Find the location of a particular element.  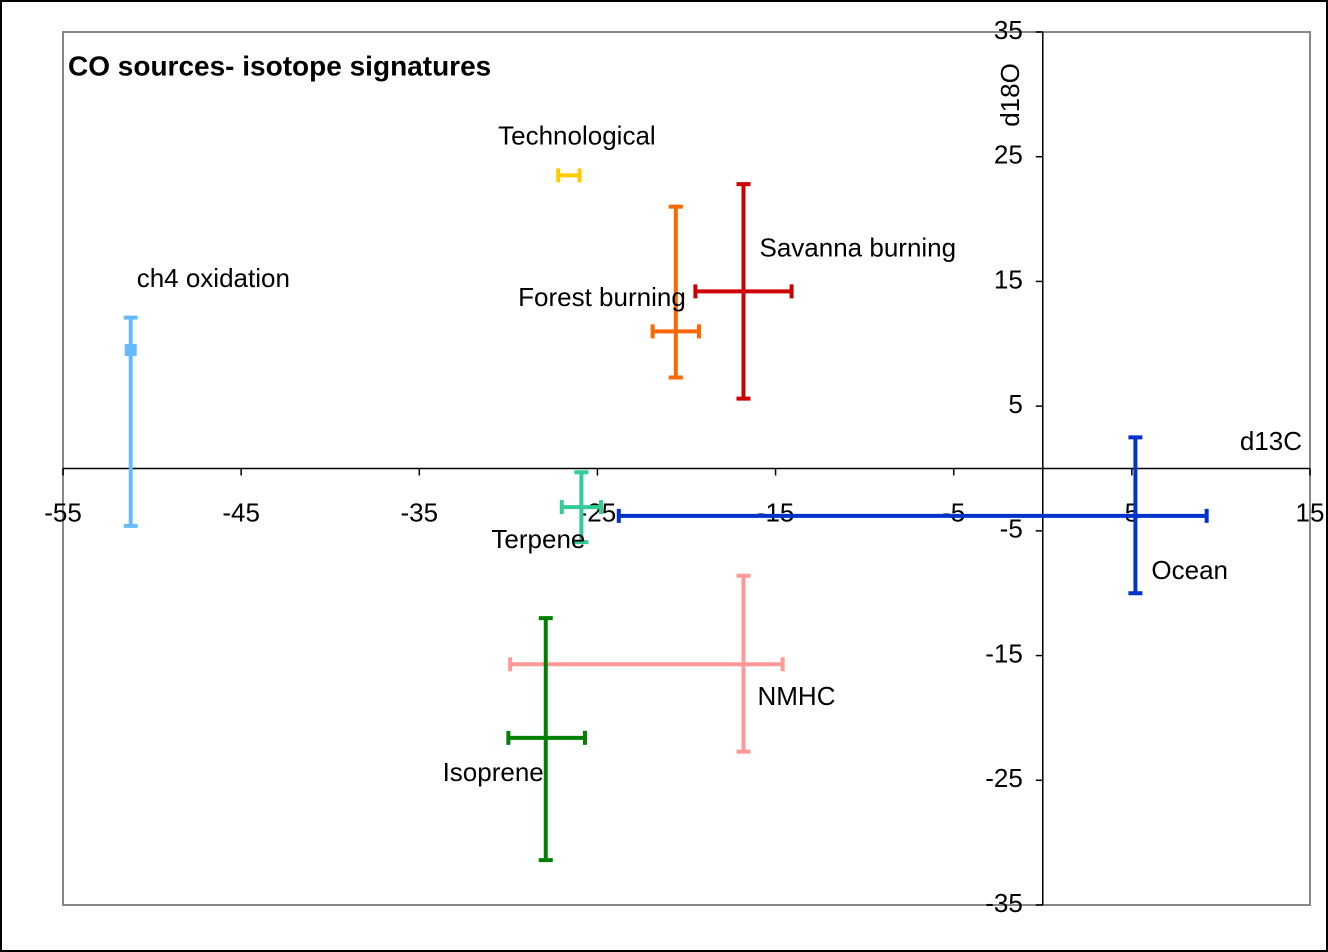

x-tick-label: -45 is located at coordinates (241, 512).